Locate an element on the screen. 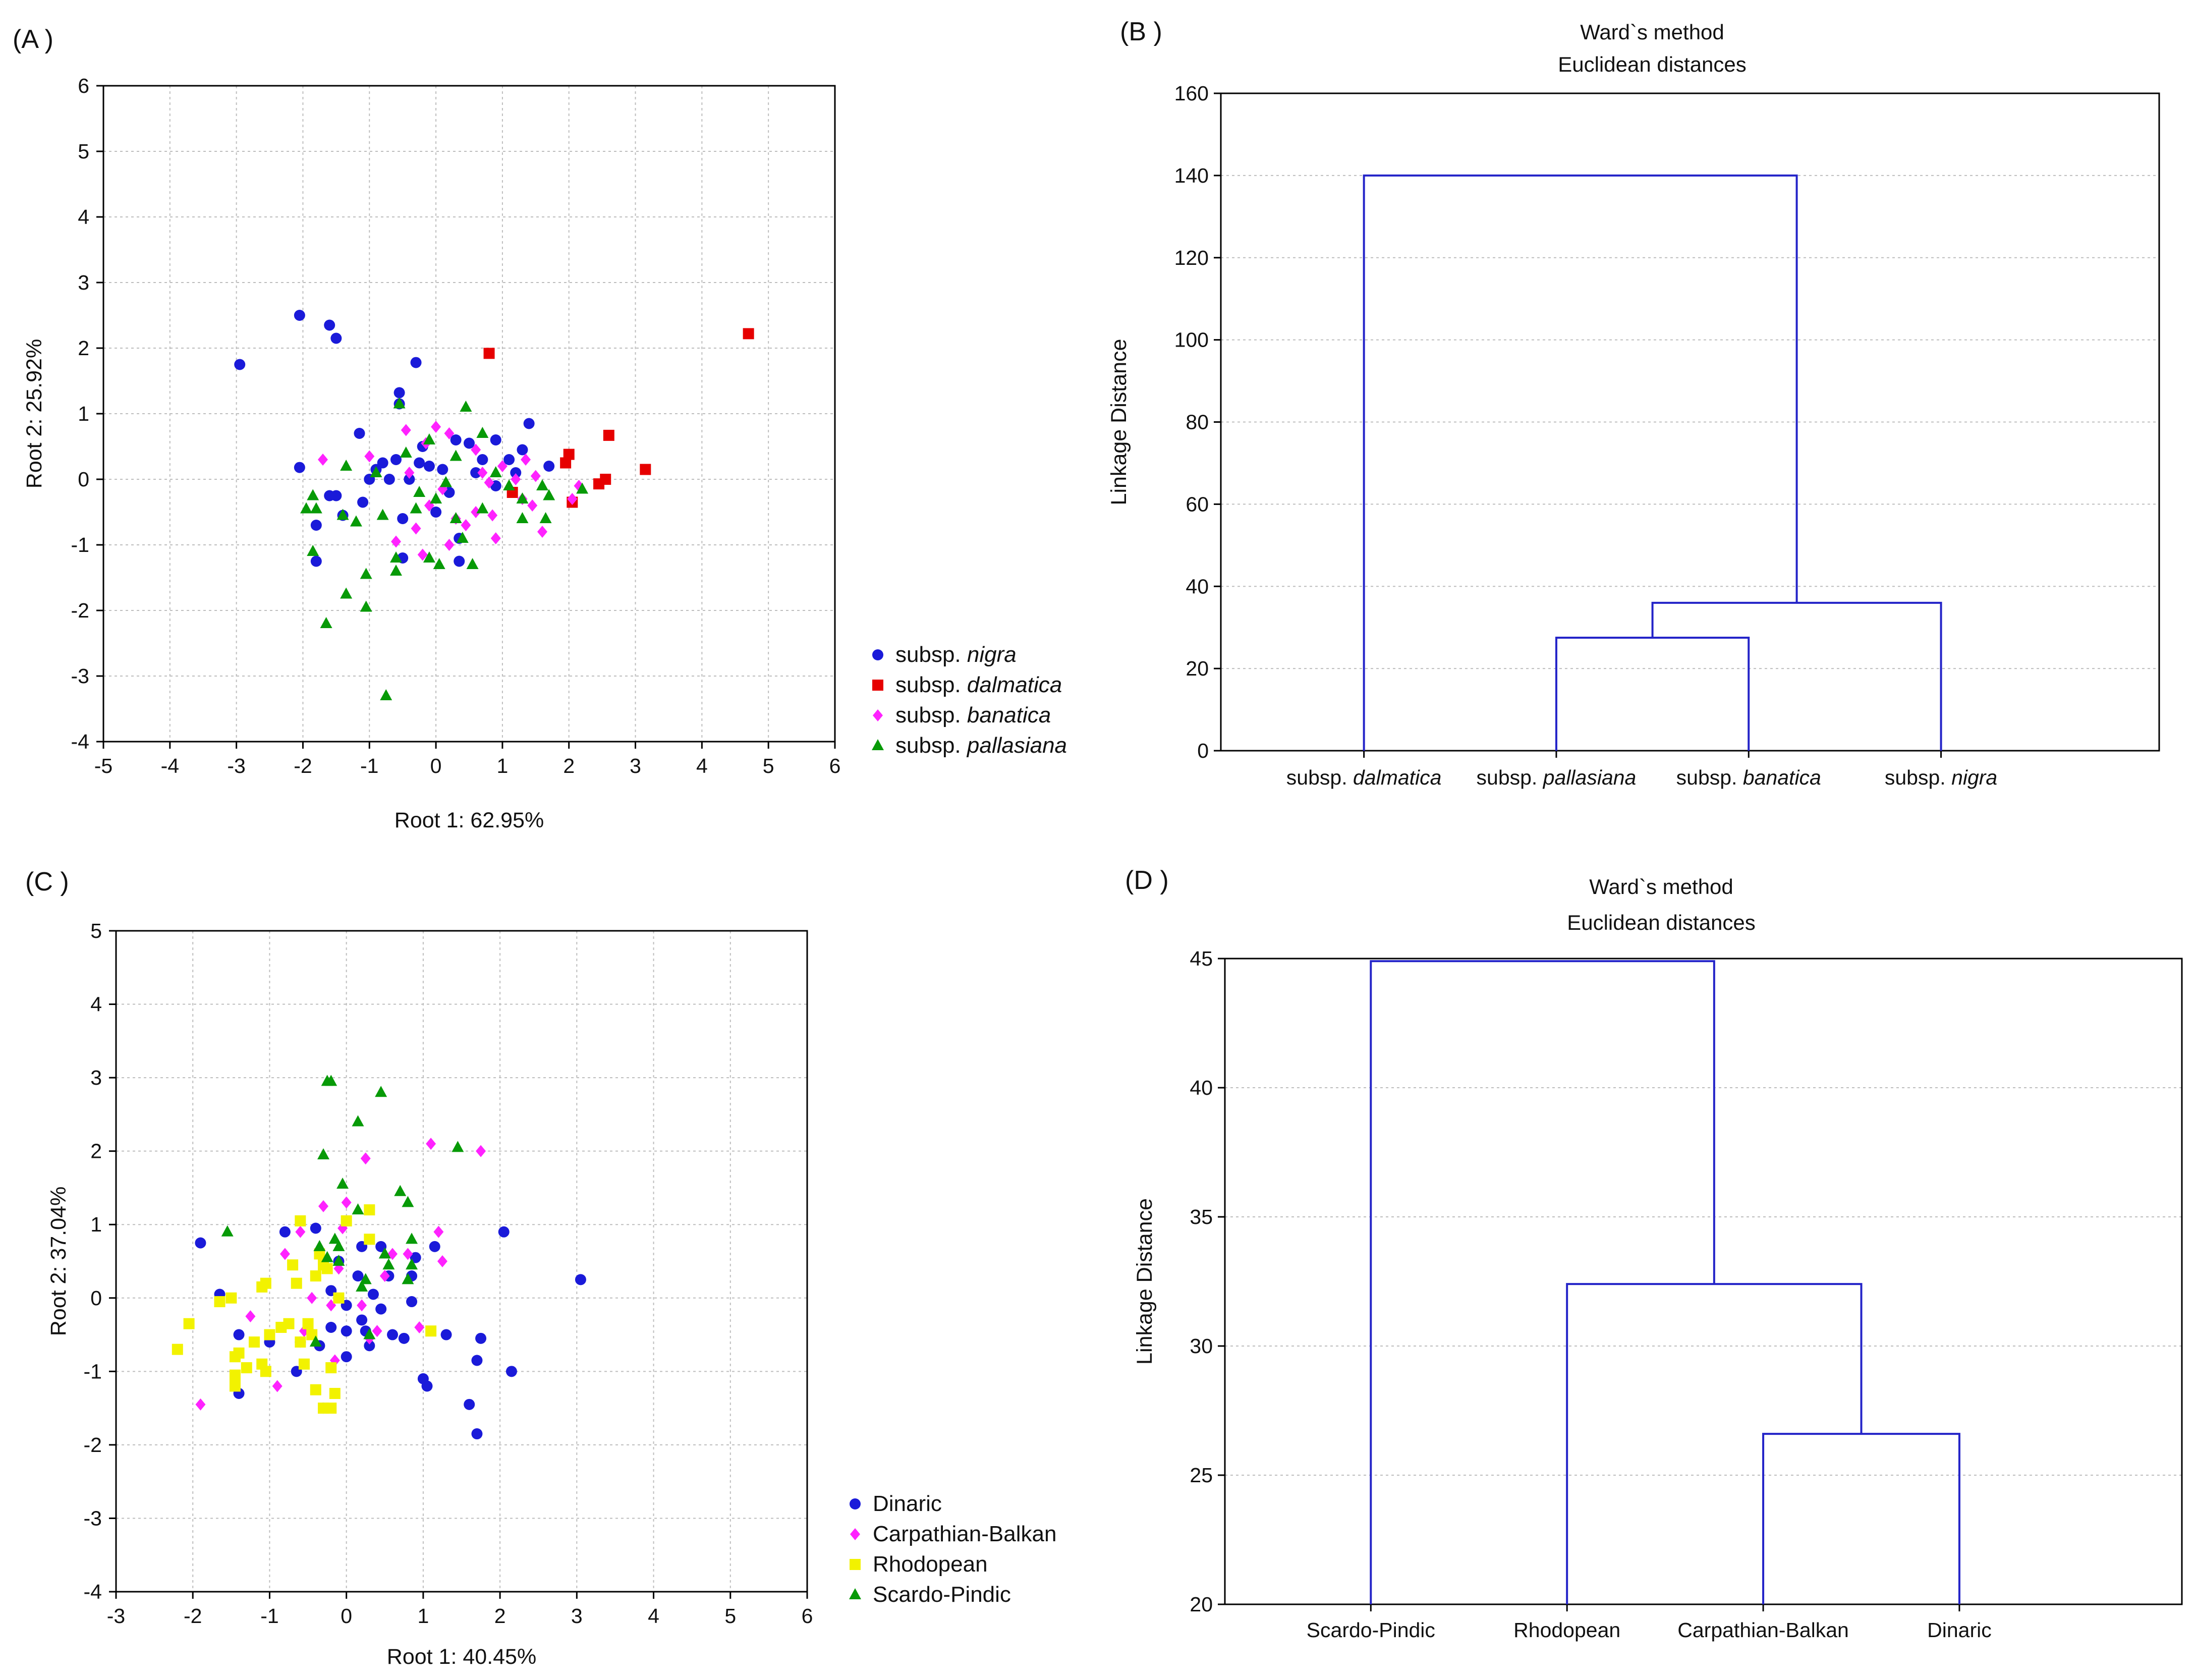 The image size is (2195, 1680). legend-entry: subsp. banatica is located at coordinates (973, 715).